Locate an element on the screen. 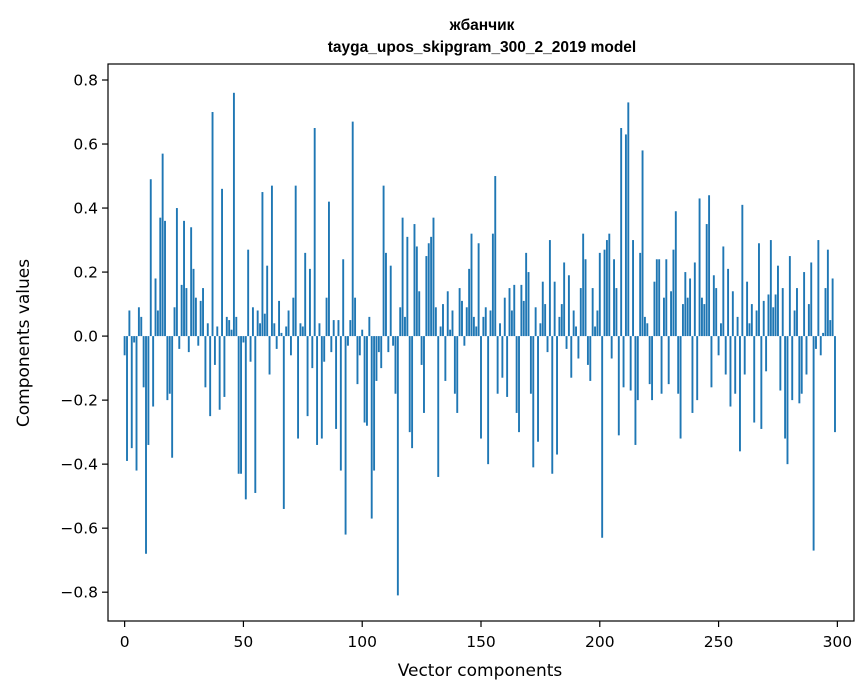 The height and width of the screenshot is (696, 867). y-tick-label: 0.8 is located at coordinates (85, 81).